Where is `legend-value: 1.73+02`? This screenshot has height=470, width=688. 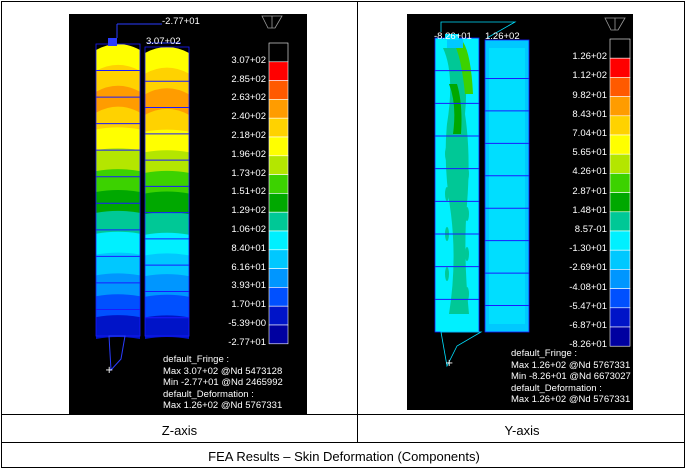 legend-value: 1.73+02 is located at coordinates (248, 173).